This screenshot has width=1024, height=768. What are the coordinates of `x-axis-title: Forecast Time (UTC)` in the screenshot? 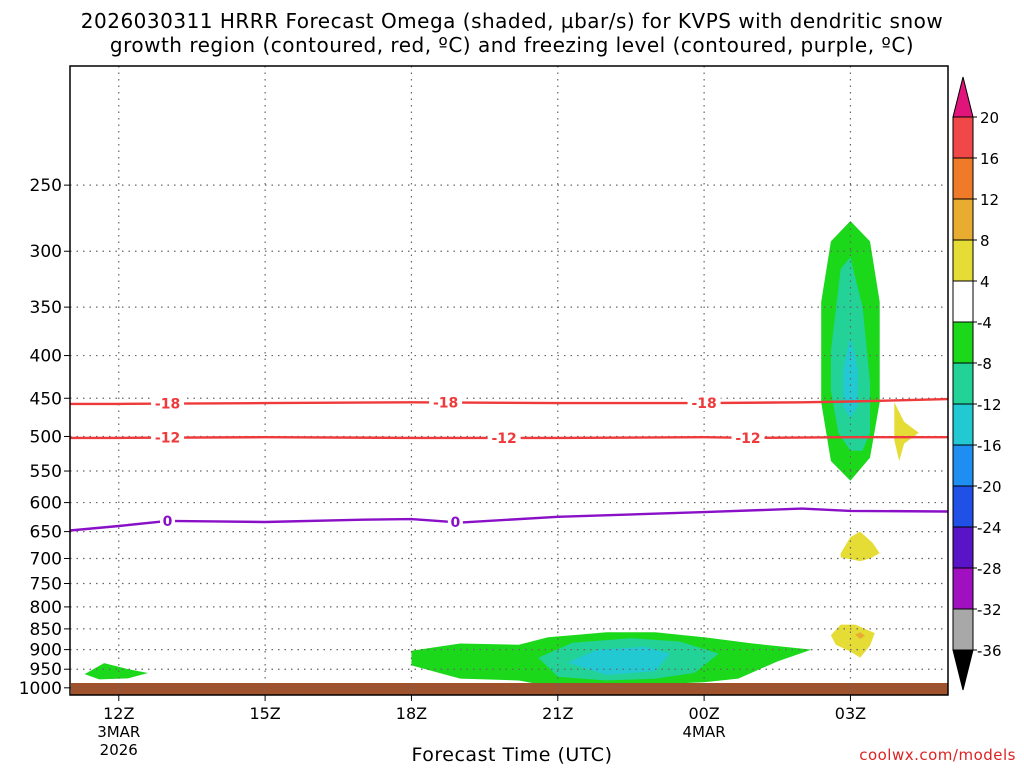 It's located at (512, 755).